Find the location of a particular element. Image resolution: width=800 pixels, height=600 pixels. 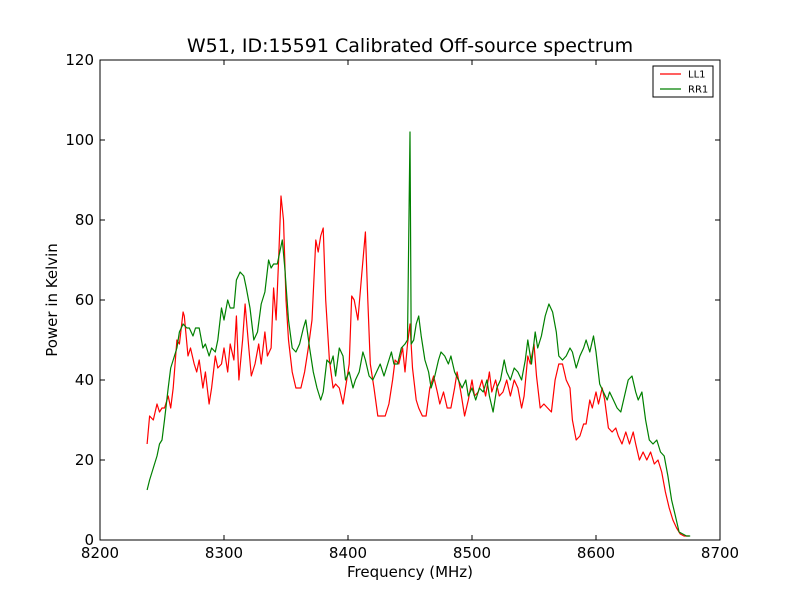

x-tick-label: 8300 is located at coordinates (224, 553).